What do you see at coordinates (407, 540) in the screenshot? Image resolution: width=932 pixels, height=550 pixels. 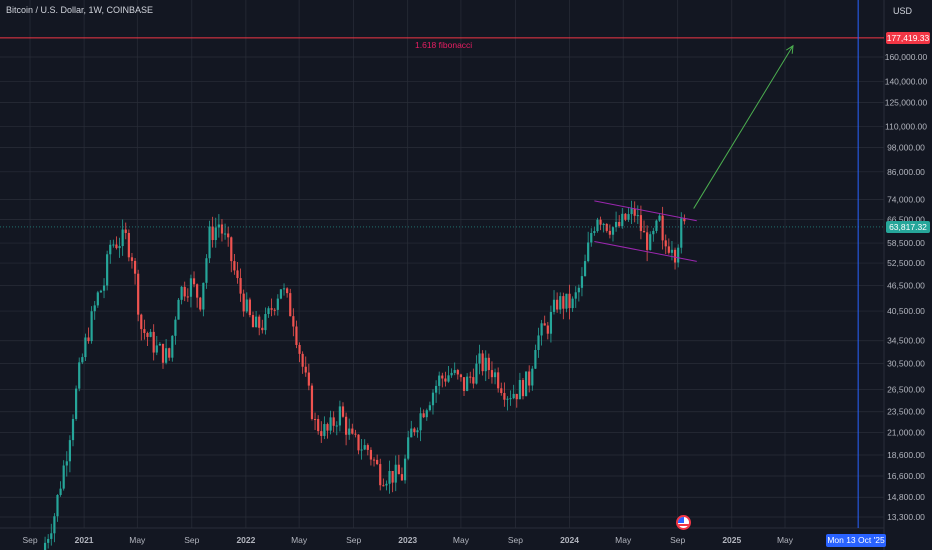 I see `x-tick-label: 2023` at bounding box center [407, 540].